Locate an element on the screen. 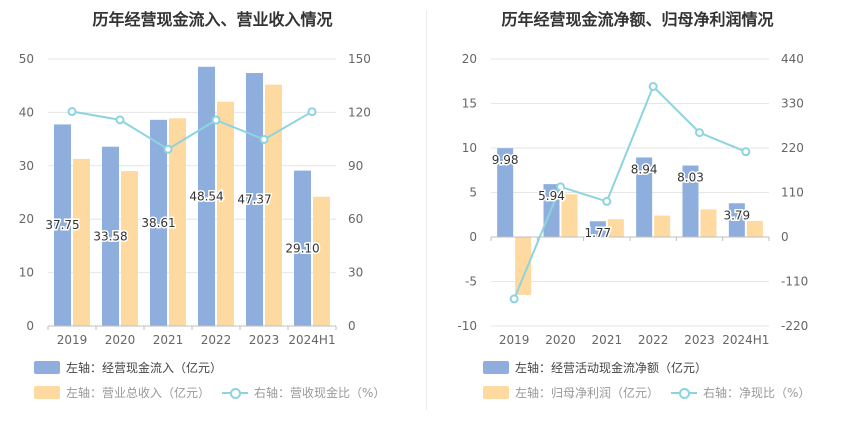  data-label: 33.58 is located at coordinates (110, 236).